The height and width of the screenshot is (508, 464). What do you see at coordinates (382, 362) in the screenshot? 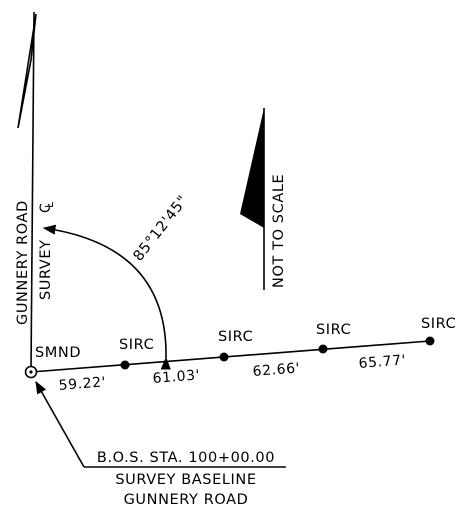
I see `segment-distance: 65.77'` at bounding box center [382, 362].